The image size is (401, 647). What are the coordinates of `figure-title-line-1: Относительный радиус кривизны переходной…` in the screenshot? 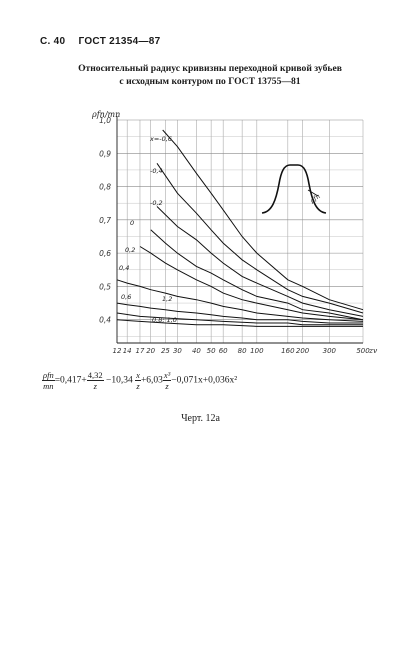 It's located at (210, 68).